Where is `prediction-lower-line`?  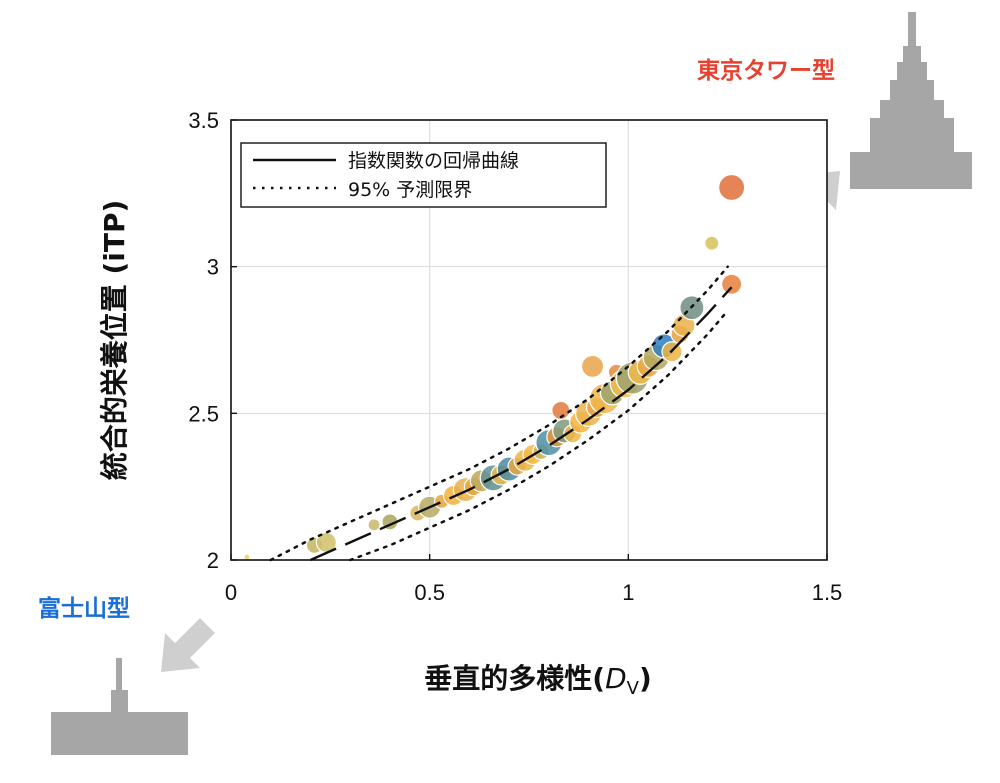
prediction-lower-line is located at coordinates (538, 435).